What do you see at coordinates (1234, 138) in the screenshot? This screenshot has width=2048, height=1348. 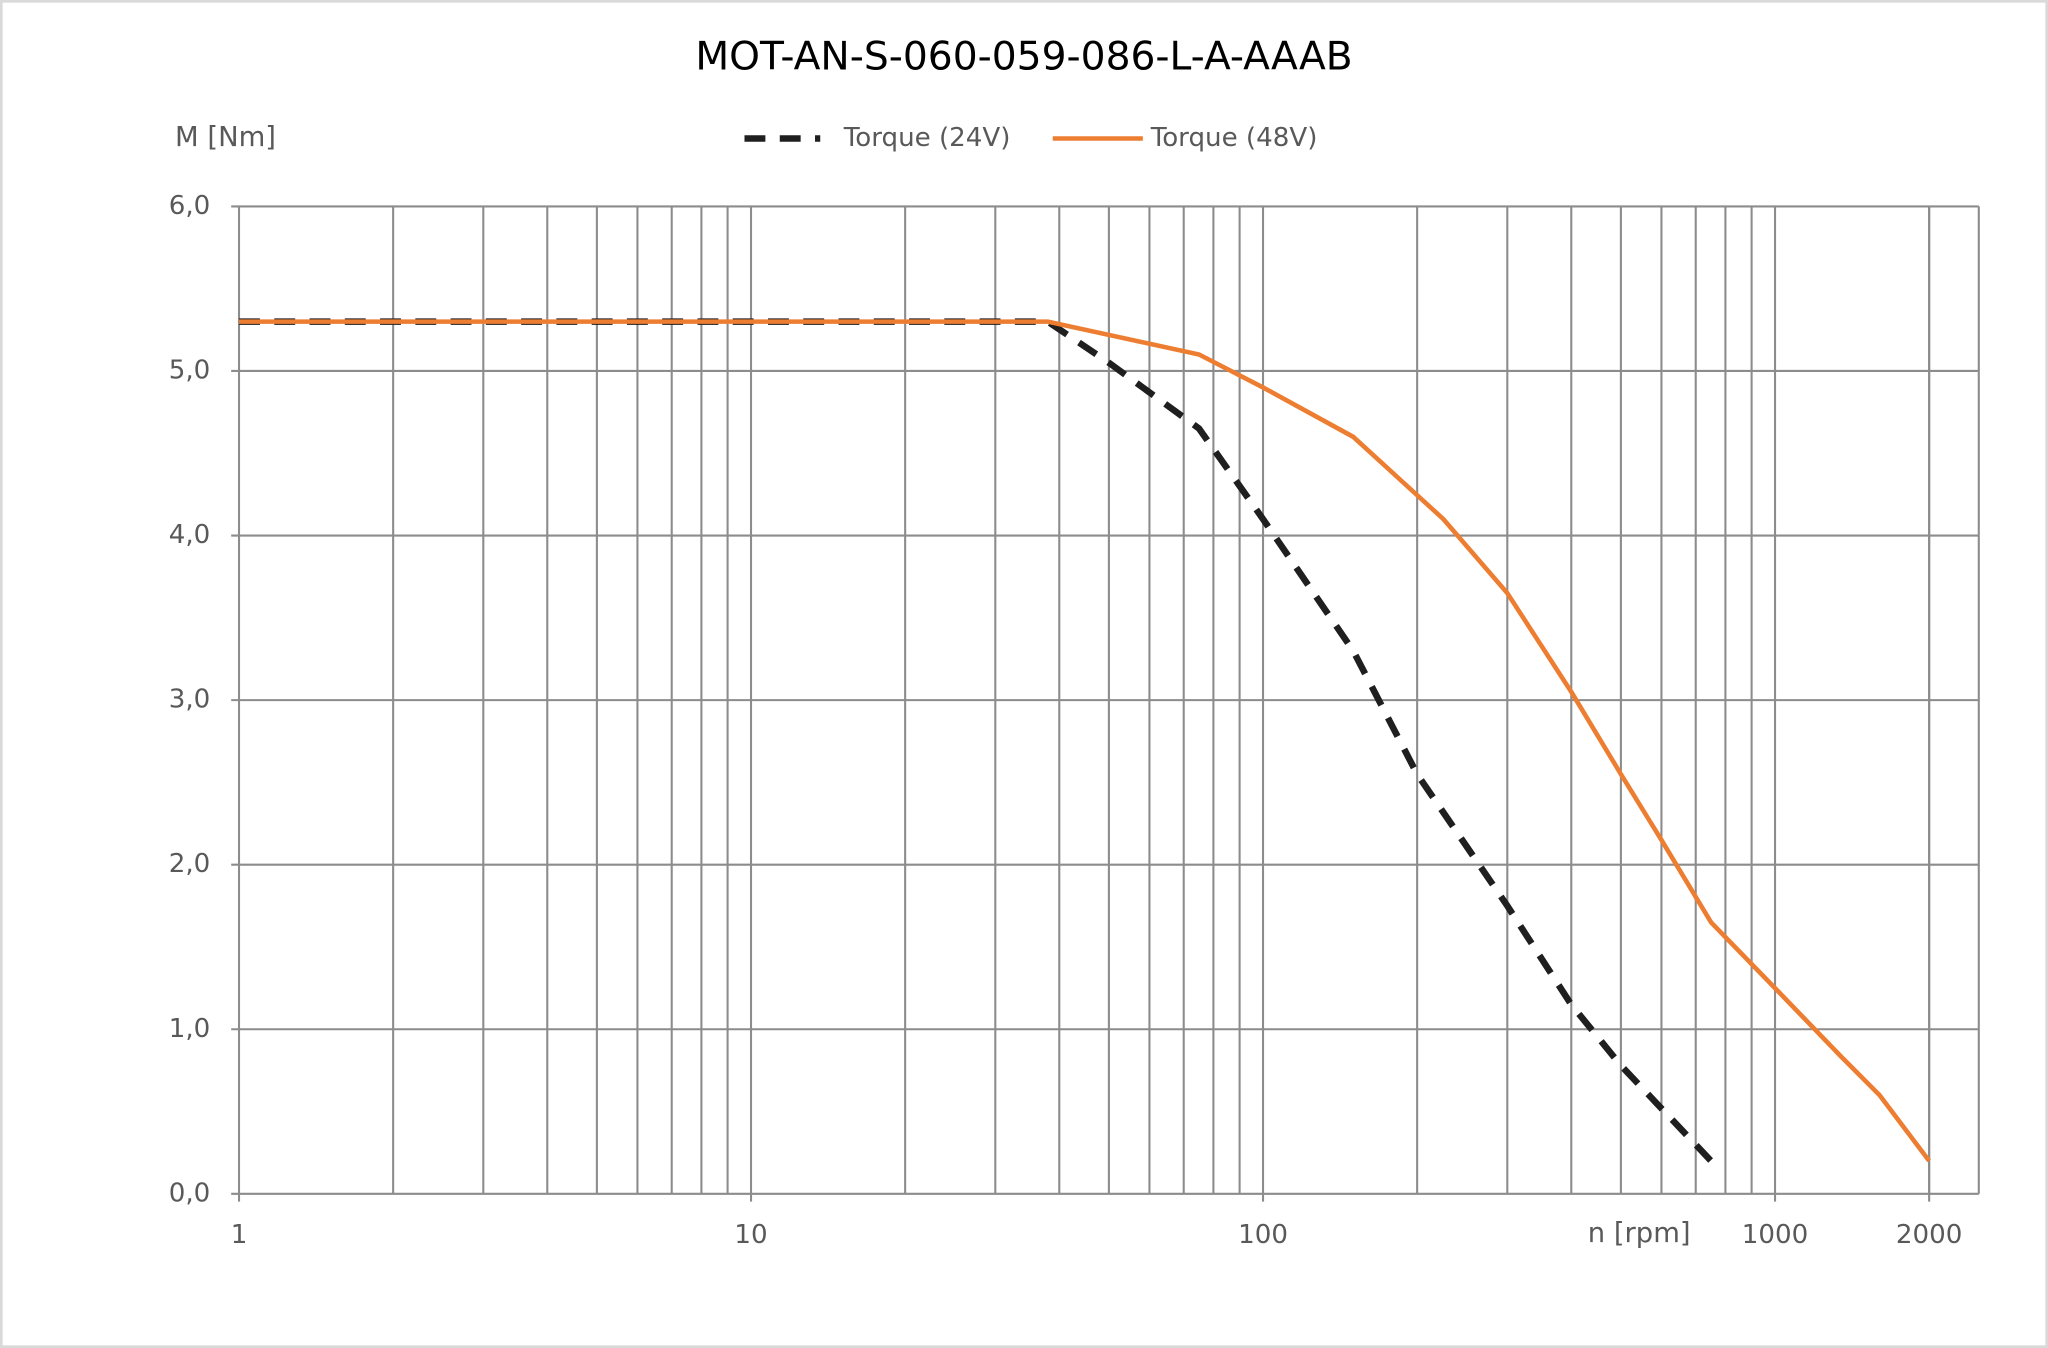 I see `legend-label: Torque (48V)` at bounding box center [1234, 138].